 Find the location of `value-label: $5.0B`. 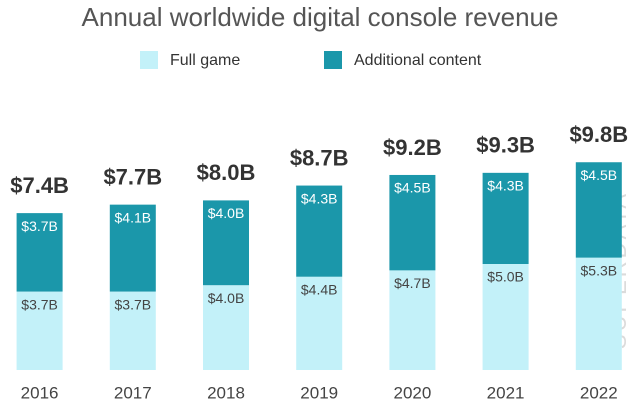

value-label: $5.0B is located at coordinates (505, 277).